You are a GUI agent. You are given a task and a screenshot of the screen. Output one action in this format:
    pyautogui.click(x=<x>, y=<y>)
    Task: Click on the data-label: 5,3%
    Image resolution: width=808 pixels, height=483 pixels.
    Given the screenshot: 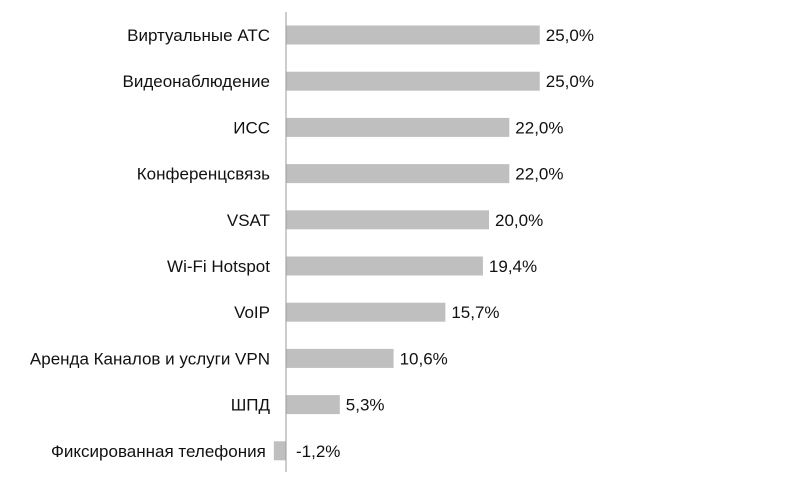 What is the action you would take?
    pyautogui.click(x=365, y=405)
    